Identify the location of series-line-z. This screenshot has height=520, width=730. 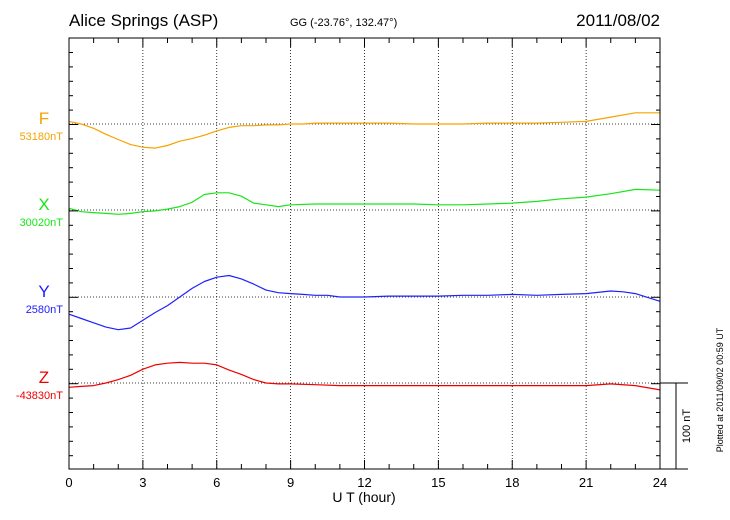
(364, 376).